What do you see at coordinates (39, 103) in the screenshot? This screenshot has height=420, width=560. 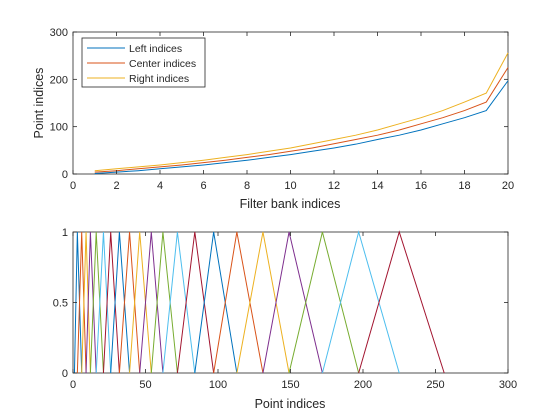 I see `top-y-axis-label: Point indices` at bounding box center [39, 103].